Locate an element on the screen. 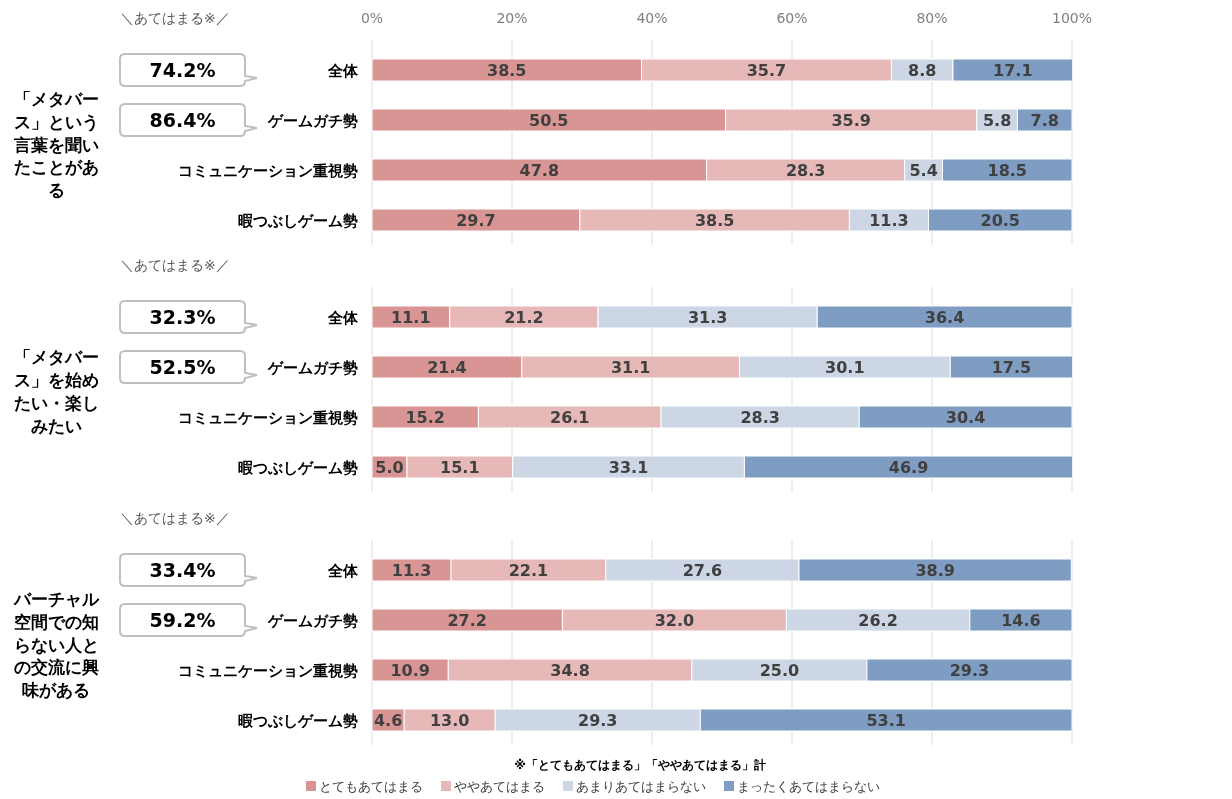 The height and width of the screenshot is (799, 1232). text: ※「とてもあてはまる」「ややあてはまる」計 is located at coordinates (640, 765).